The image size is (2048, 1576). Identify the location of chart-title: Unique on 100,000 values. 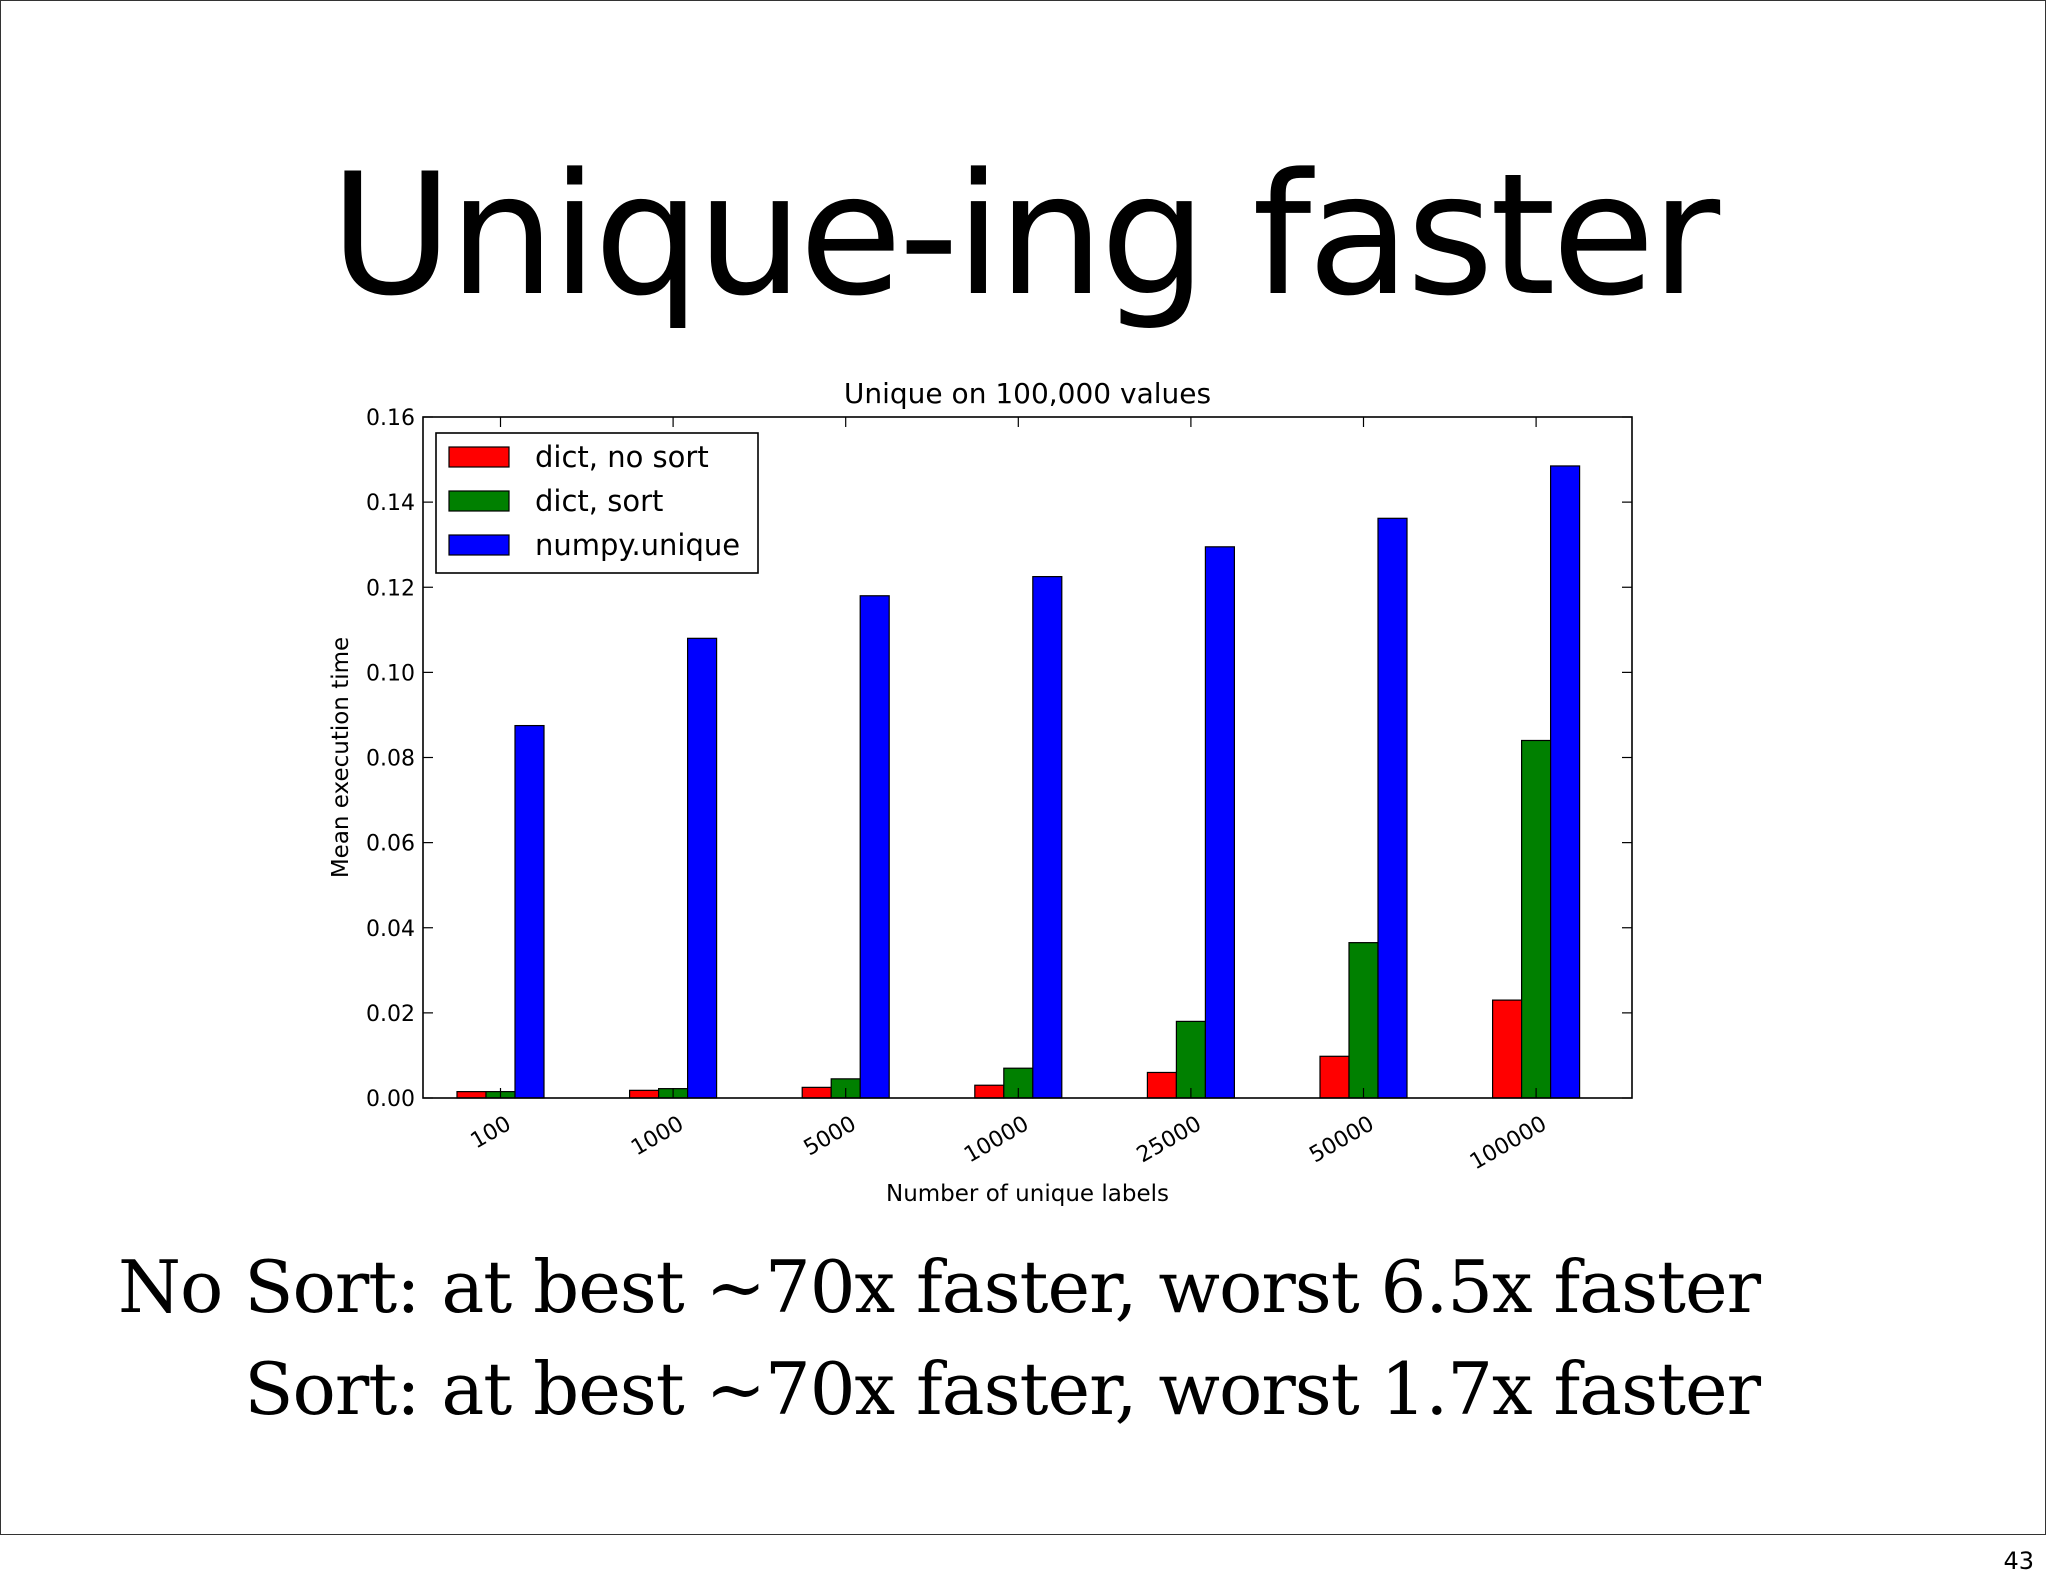
(1027, 393).